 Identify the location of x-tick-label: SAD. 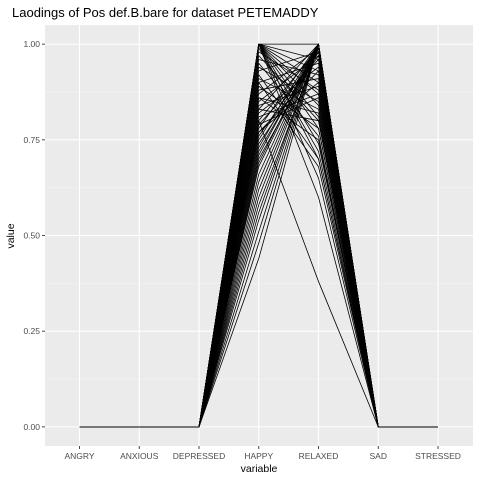
(378, 456).